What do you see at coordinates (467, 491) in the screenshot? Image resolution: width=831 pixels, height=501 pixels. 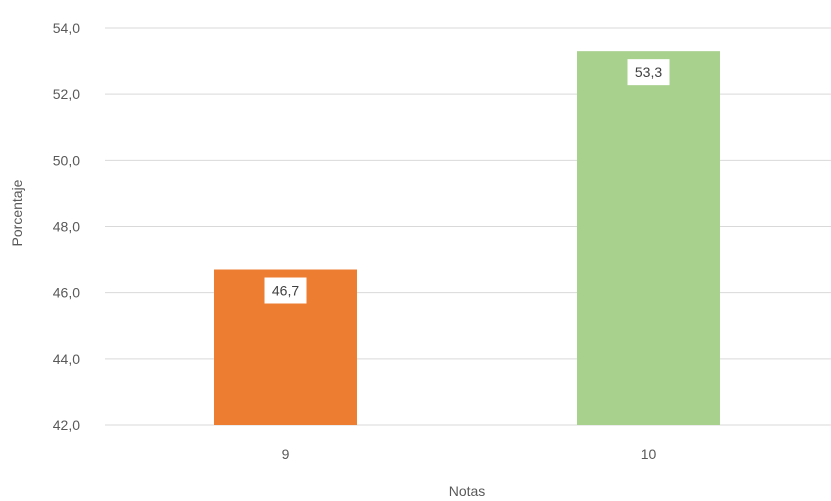 I see `x-axis-title: Notas` at bounding box center [467, 491].